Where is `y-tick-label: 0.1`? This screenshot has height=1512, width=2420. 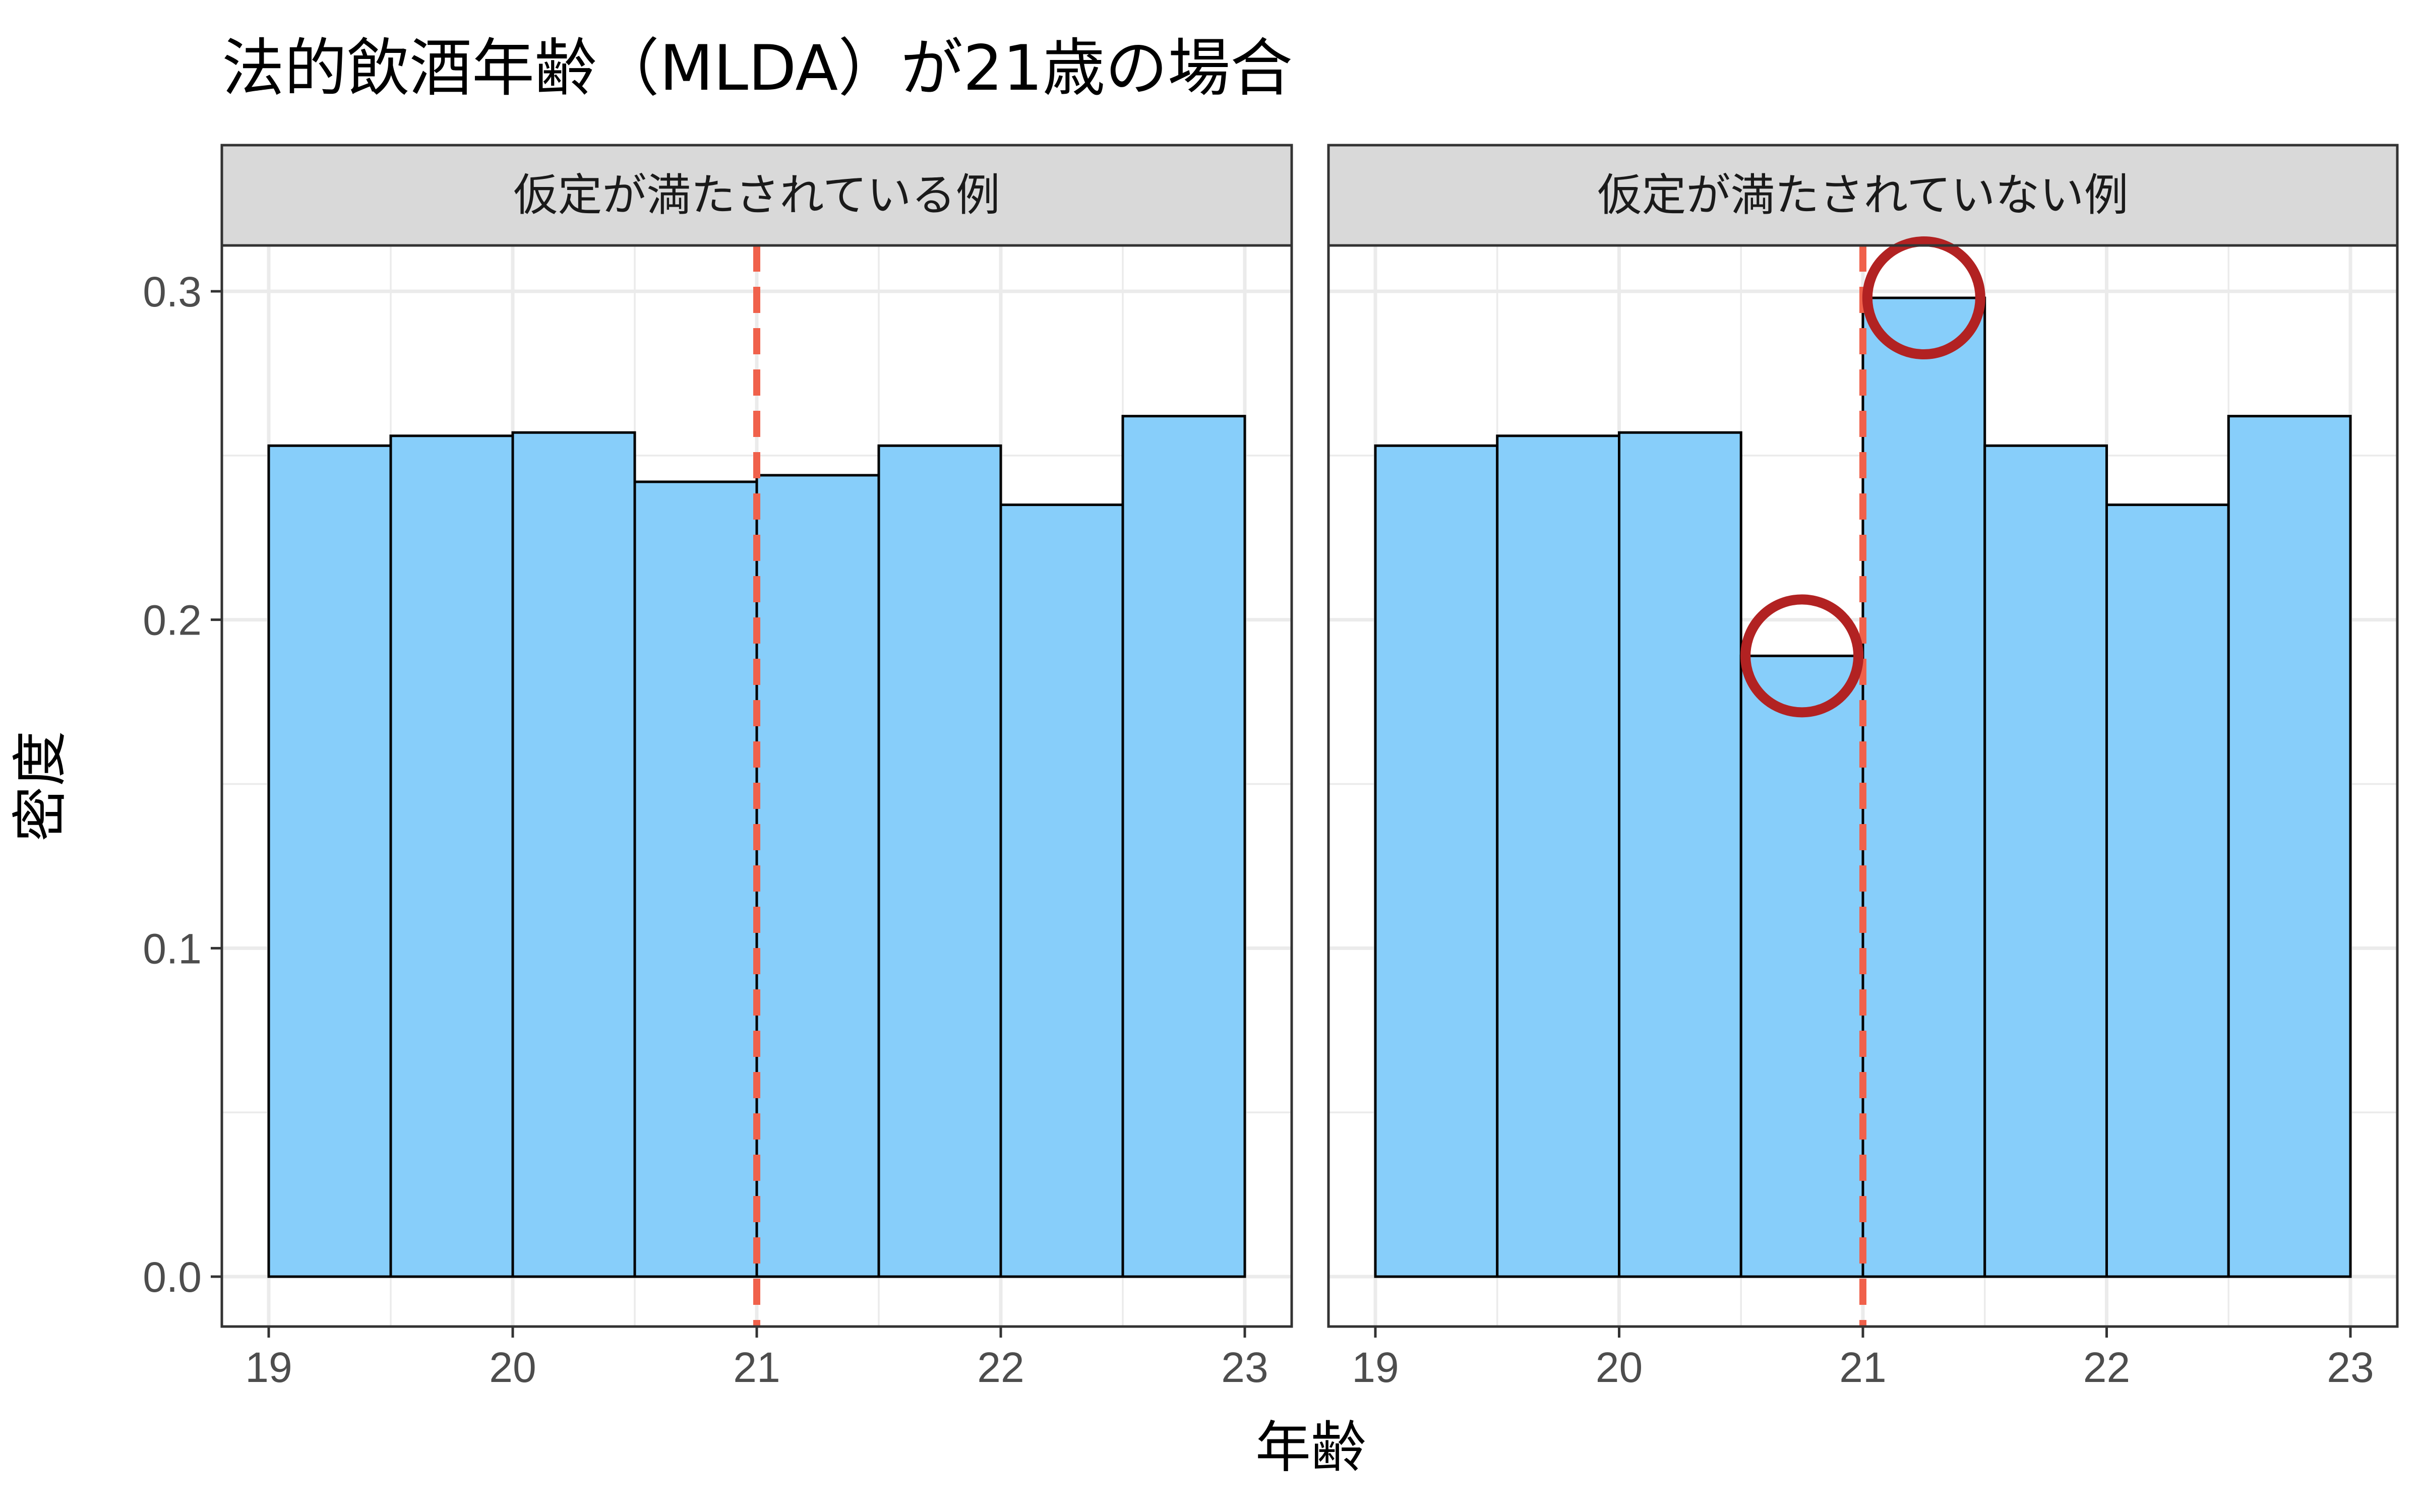 y-tick-label: 0.1 is located at coordinates (172, 949).